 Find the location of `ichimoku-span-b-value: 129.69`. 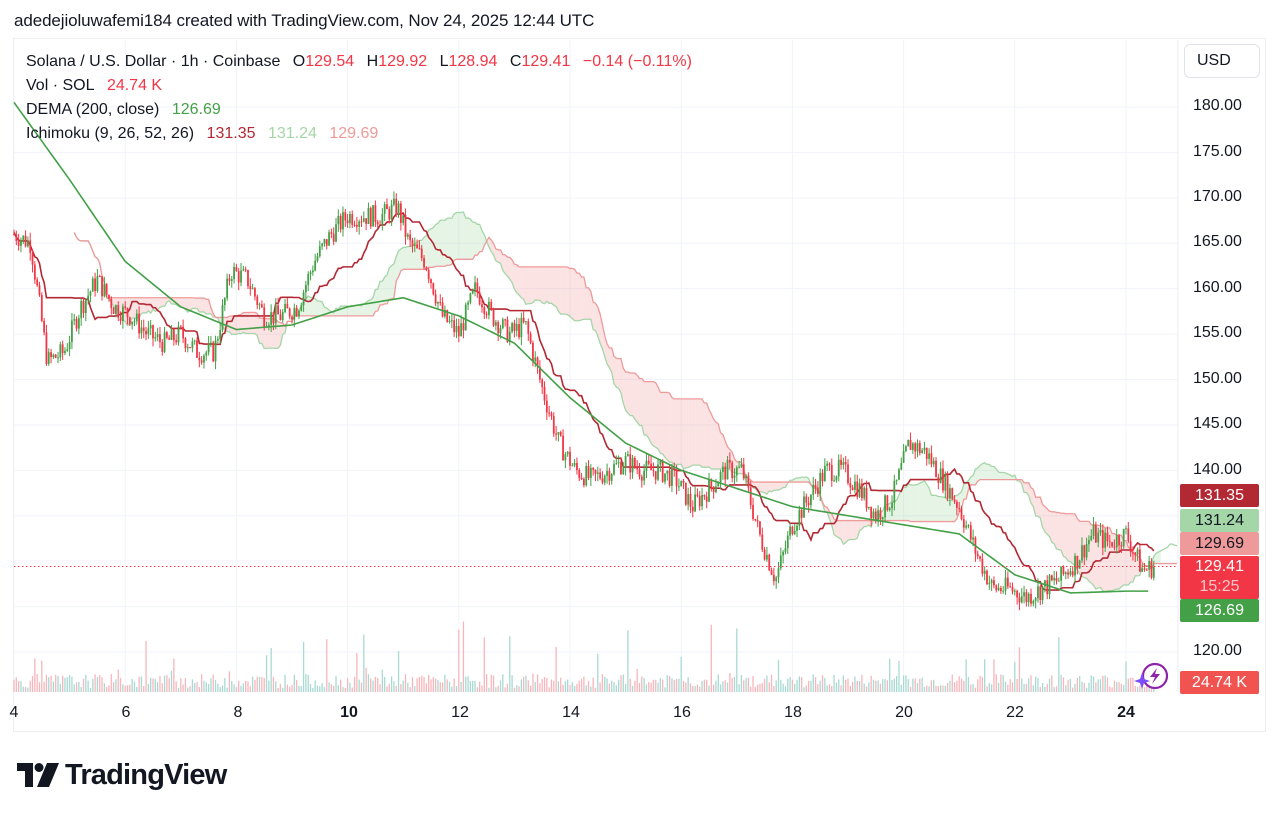

ichimoku-span-b-value: 129.69 is located at coordinates (354, 133).